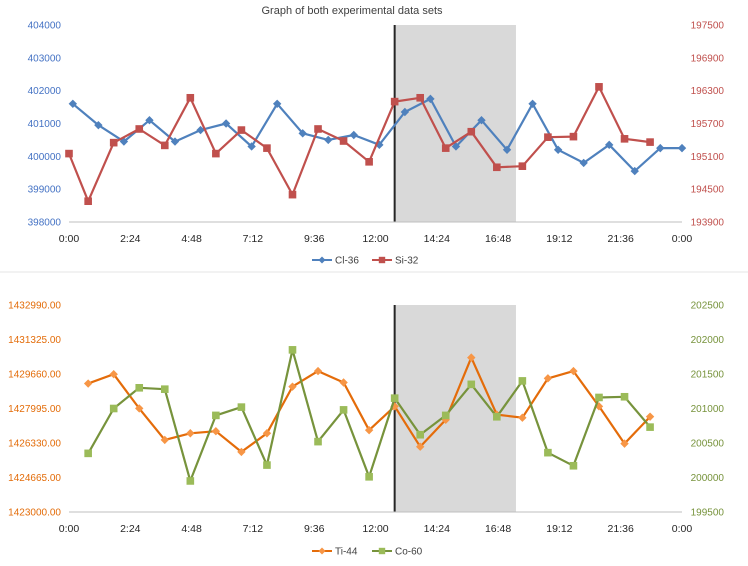  What do you see at coordinates (498, 239) in the screenshot?
I see `x-axis-tick-label: 16:48` at bounding box center [498, 239].